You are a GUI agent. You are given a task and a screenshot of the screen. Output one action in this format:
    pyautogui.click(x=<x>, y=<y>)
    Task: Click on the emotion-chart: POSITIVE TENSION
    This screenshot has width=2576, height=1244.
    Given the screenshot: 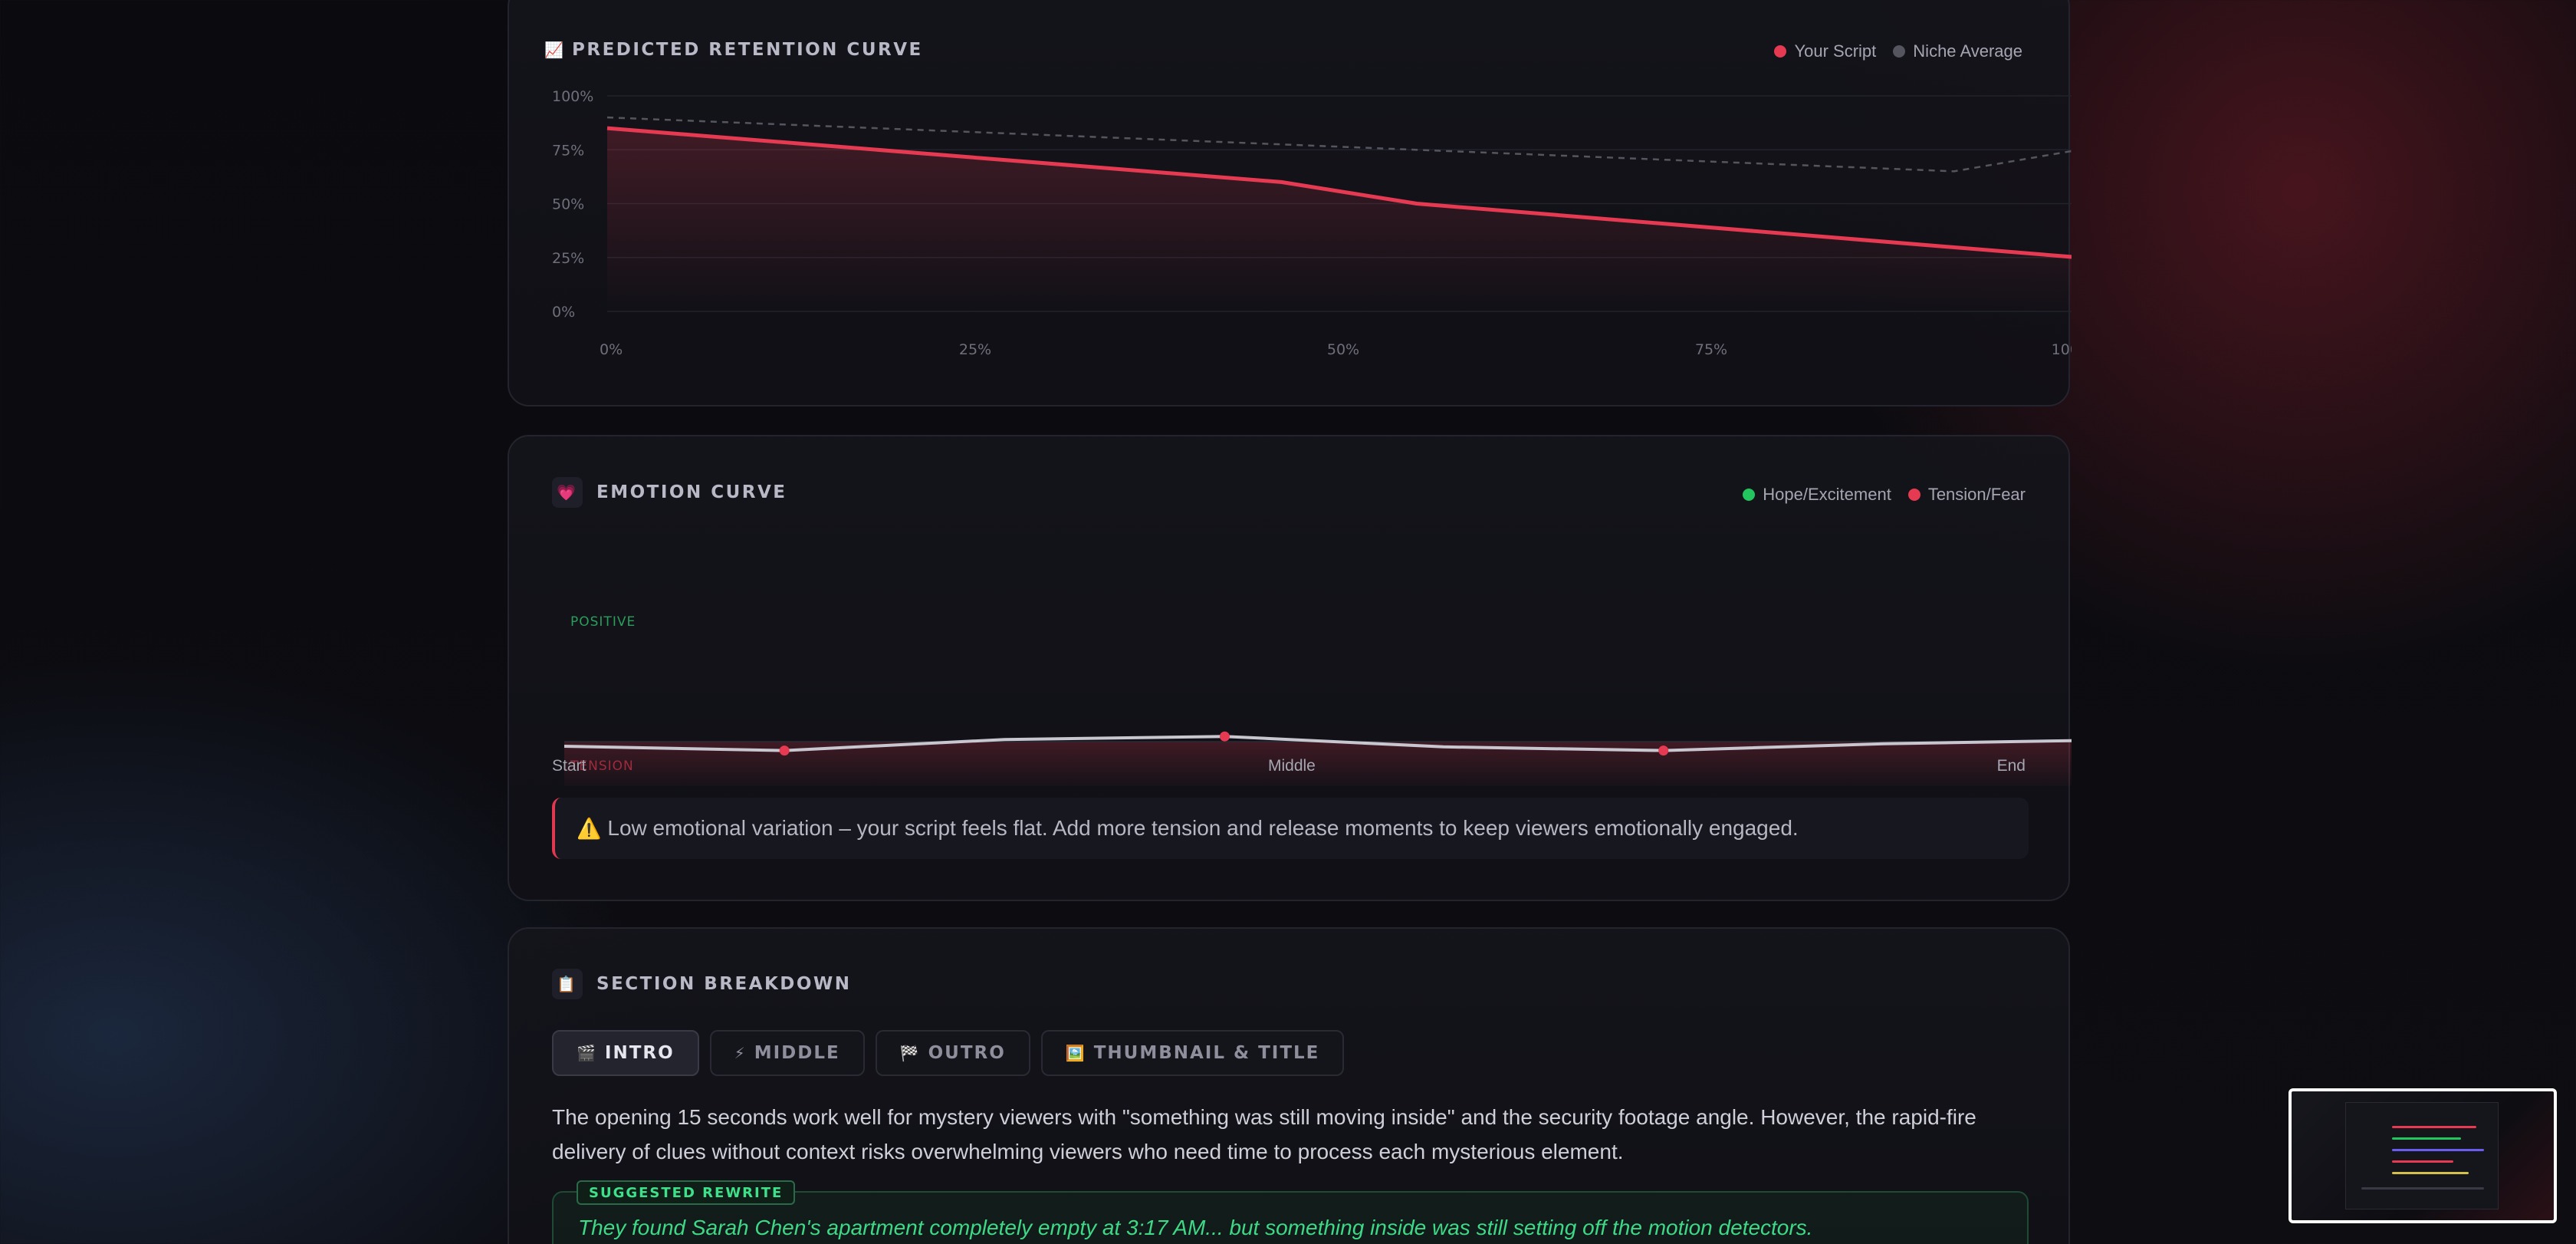 What is the action you would take?
    pyautogui.click(x=1318, y=700)
    